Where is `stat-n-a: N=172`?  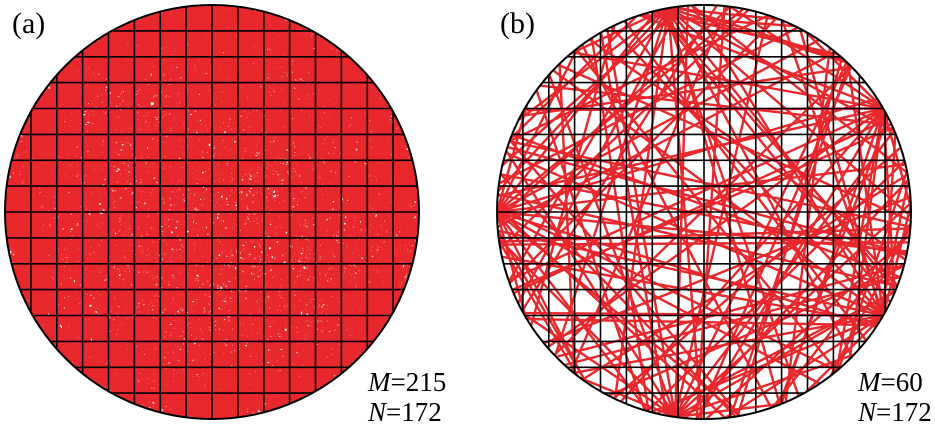 stat-n-a: N=172 is located at coordinates (404, 412).